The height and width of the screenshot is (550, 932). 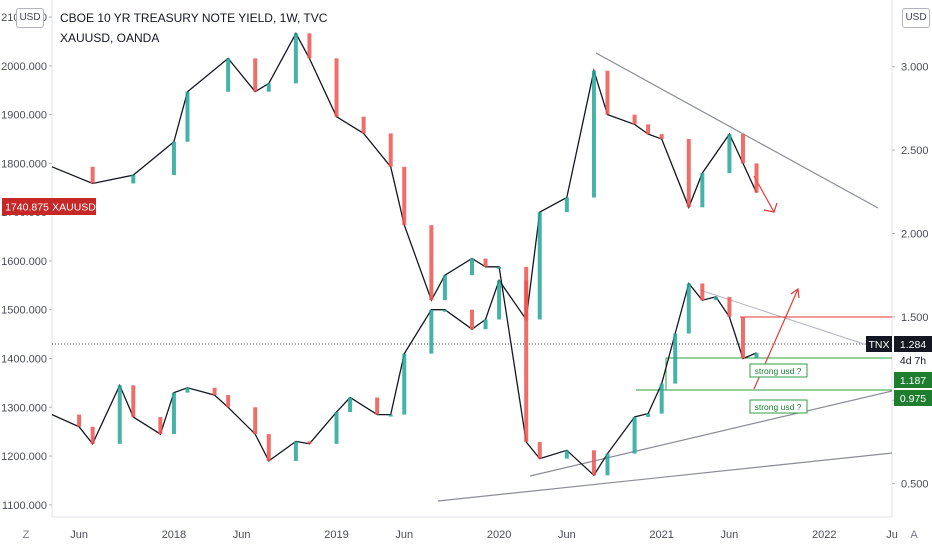 I want to click on xauusd-last-value: 1740.875, so click(x=27, y=208).